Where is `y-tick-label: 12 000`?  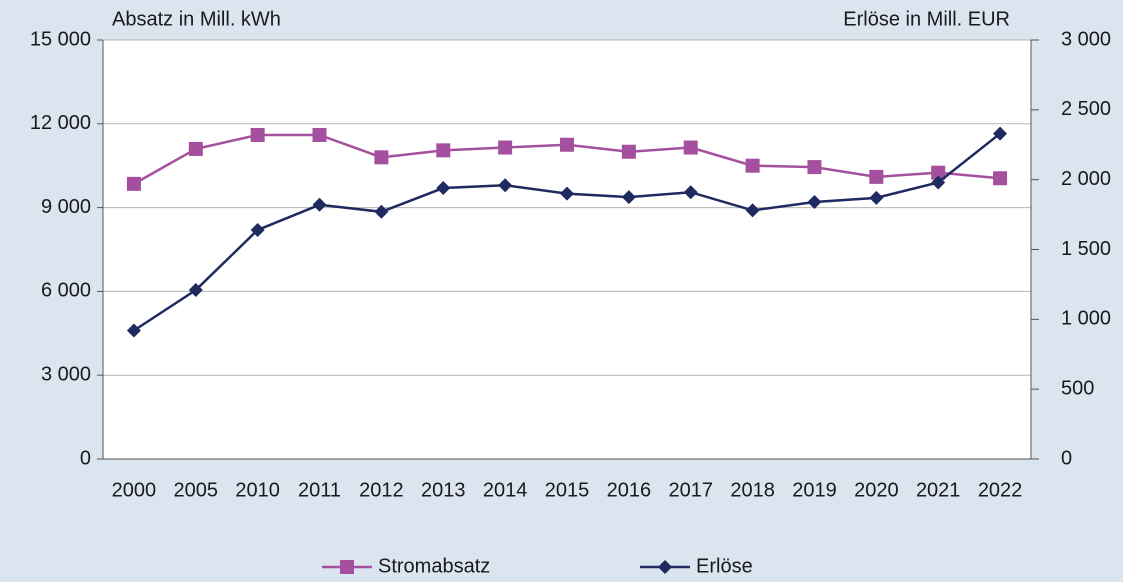 y-tick-label: 12 000 is located at coordinates (60, 123).